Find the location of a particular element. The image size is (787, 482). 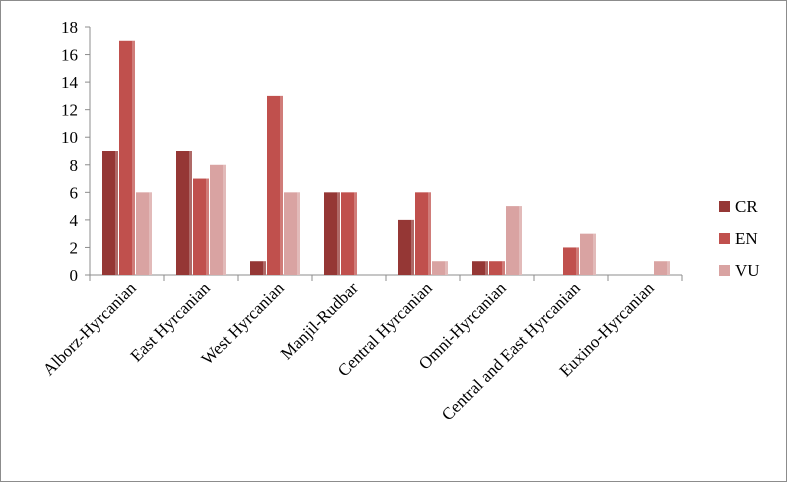

category-label: Central and East Hyrcanian is located at coordinates (511, 351).